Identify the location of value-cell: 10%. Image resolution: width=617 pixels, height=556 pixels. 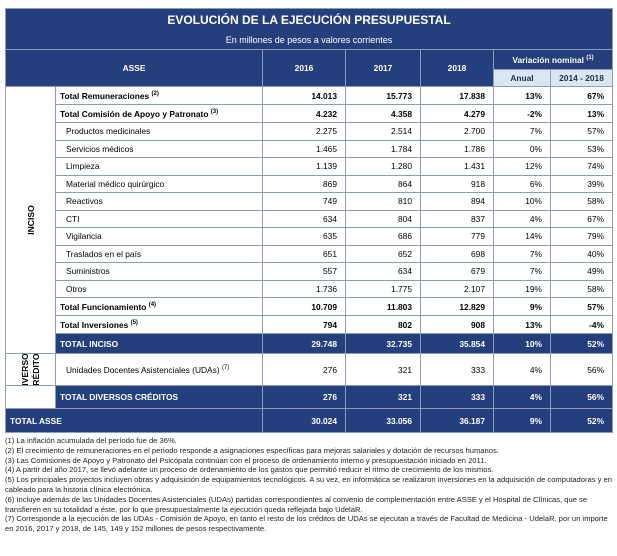
(522, 201).